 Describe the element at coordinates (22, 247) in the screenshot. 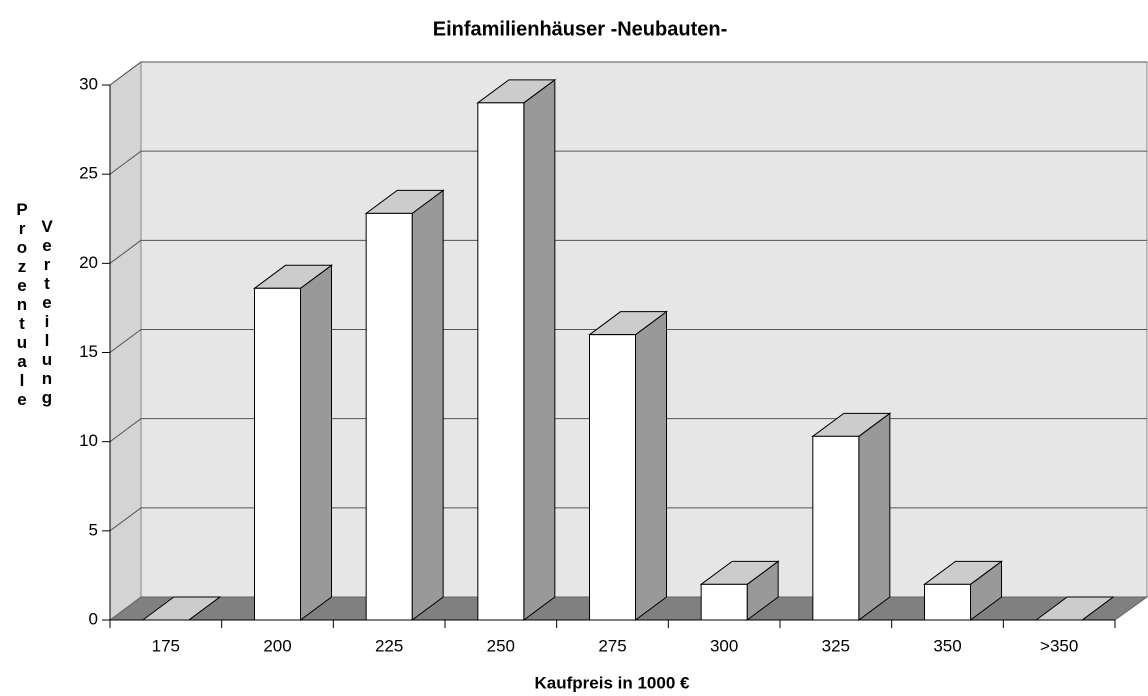

I see `y-axis-label-letter: o` at that location.